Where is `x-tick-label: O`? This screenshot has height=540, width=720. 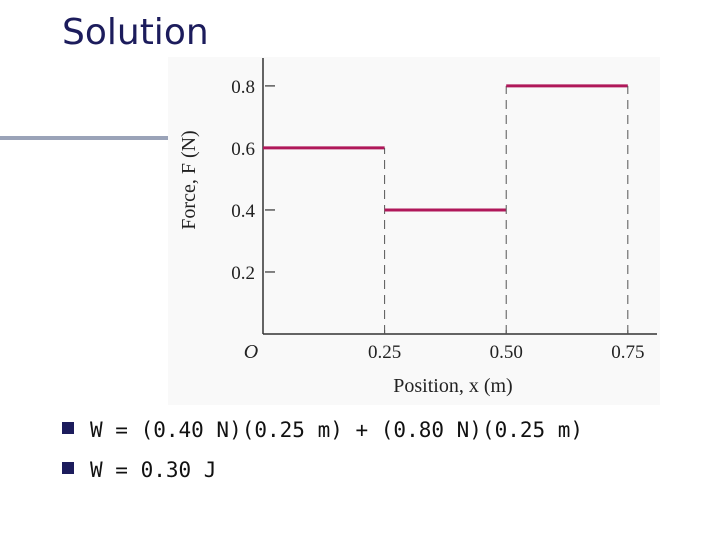
x-tick-label: O is located at coordinates (251, 352).